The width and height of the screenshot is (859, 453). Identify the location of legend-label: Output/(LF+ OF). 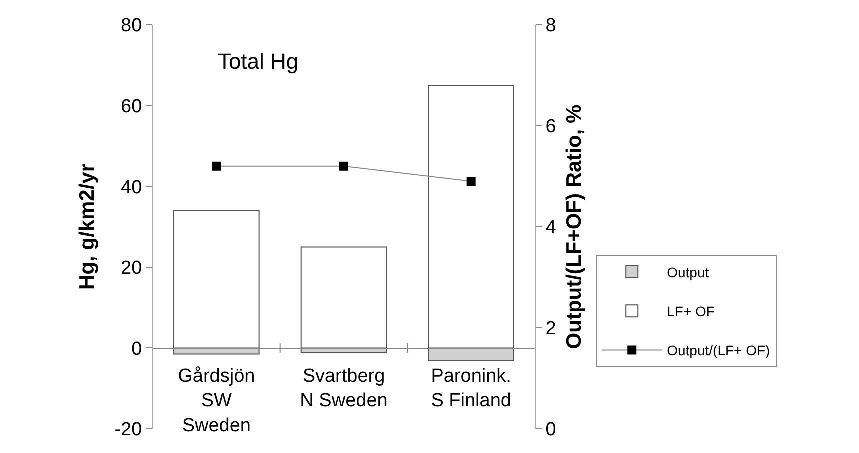
(718, 350).